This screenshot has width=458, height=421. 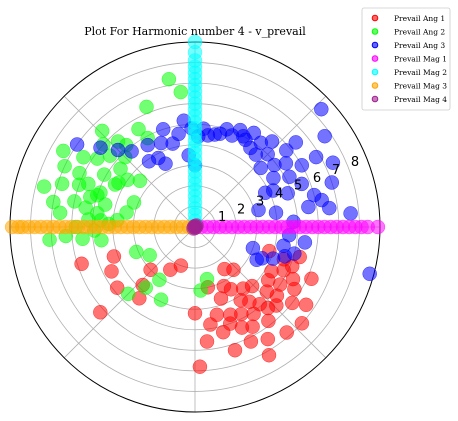 I want to click on legend-entry: Prevail Ang 1, so click(x=408, y=18).